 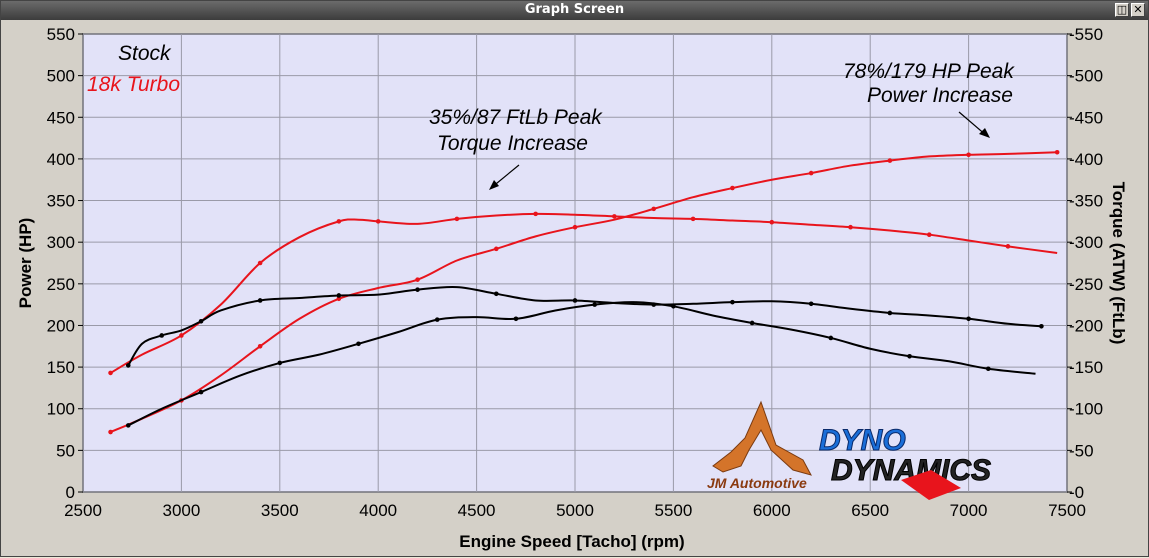 I want to click on x-tick-label: 4500, so click(x=477, y=510).